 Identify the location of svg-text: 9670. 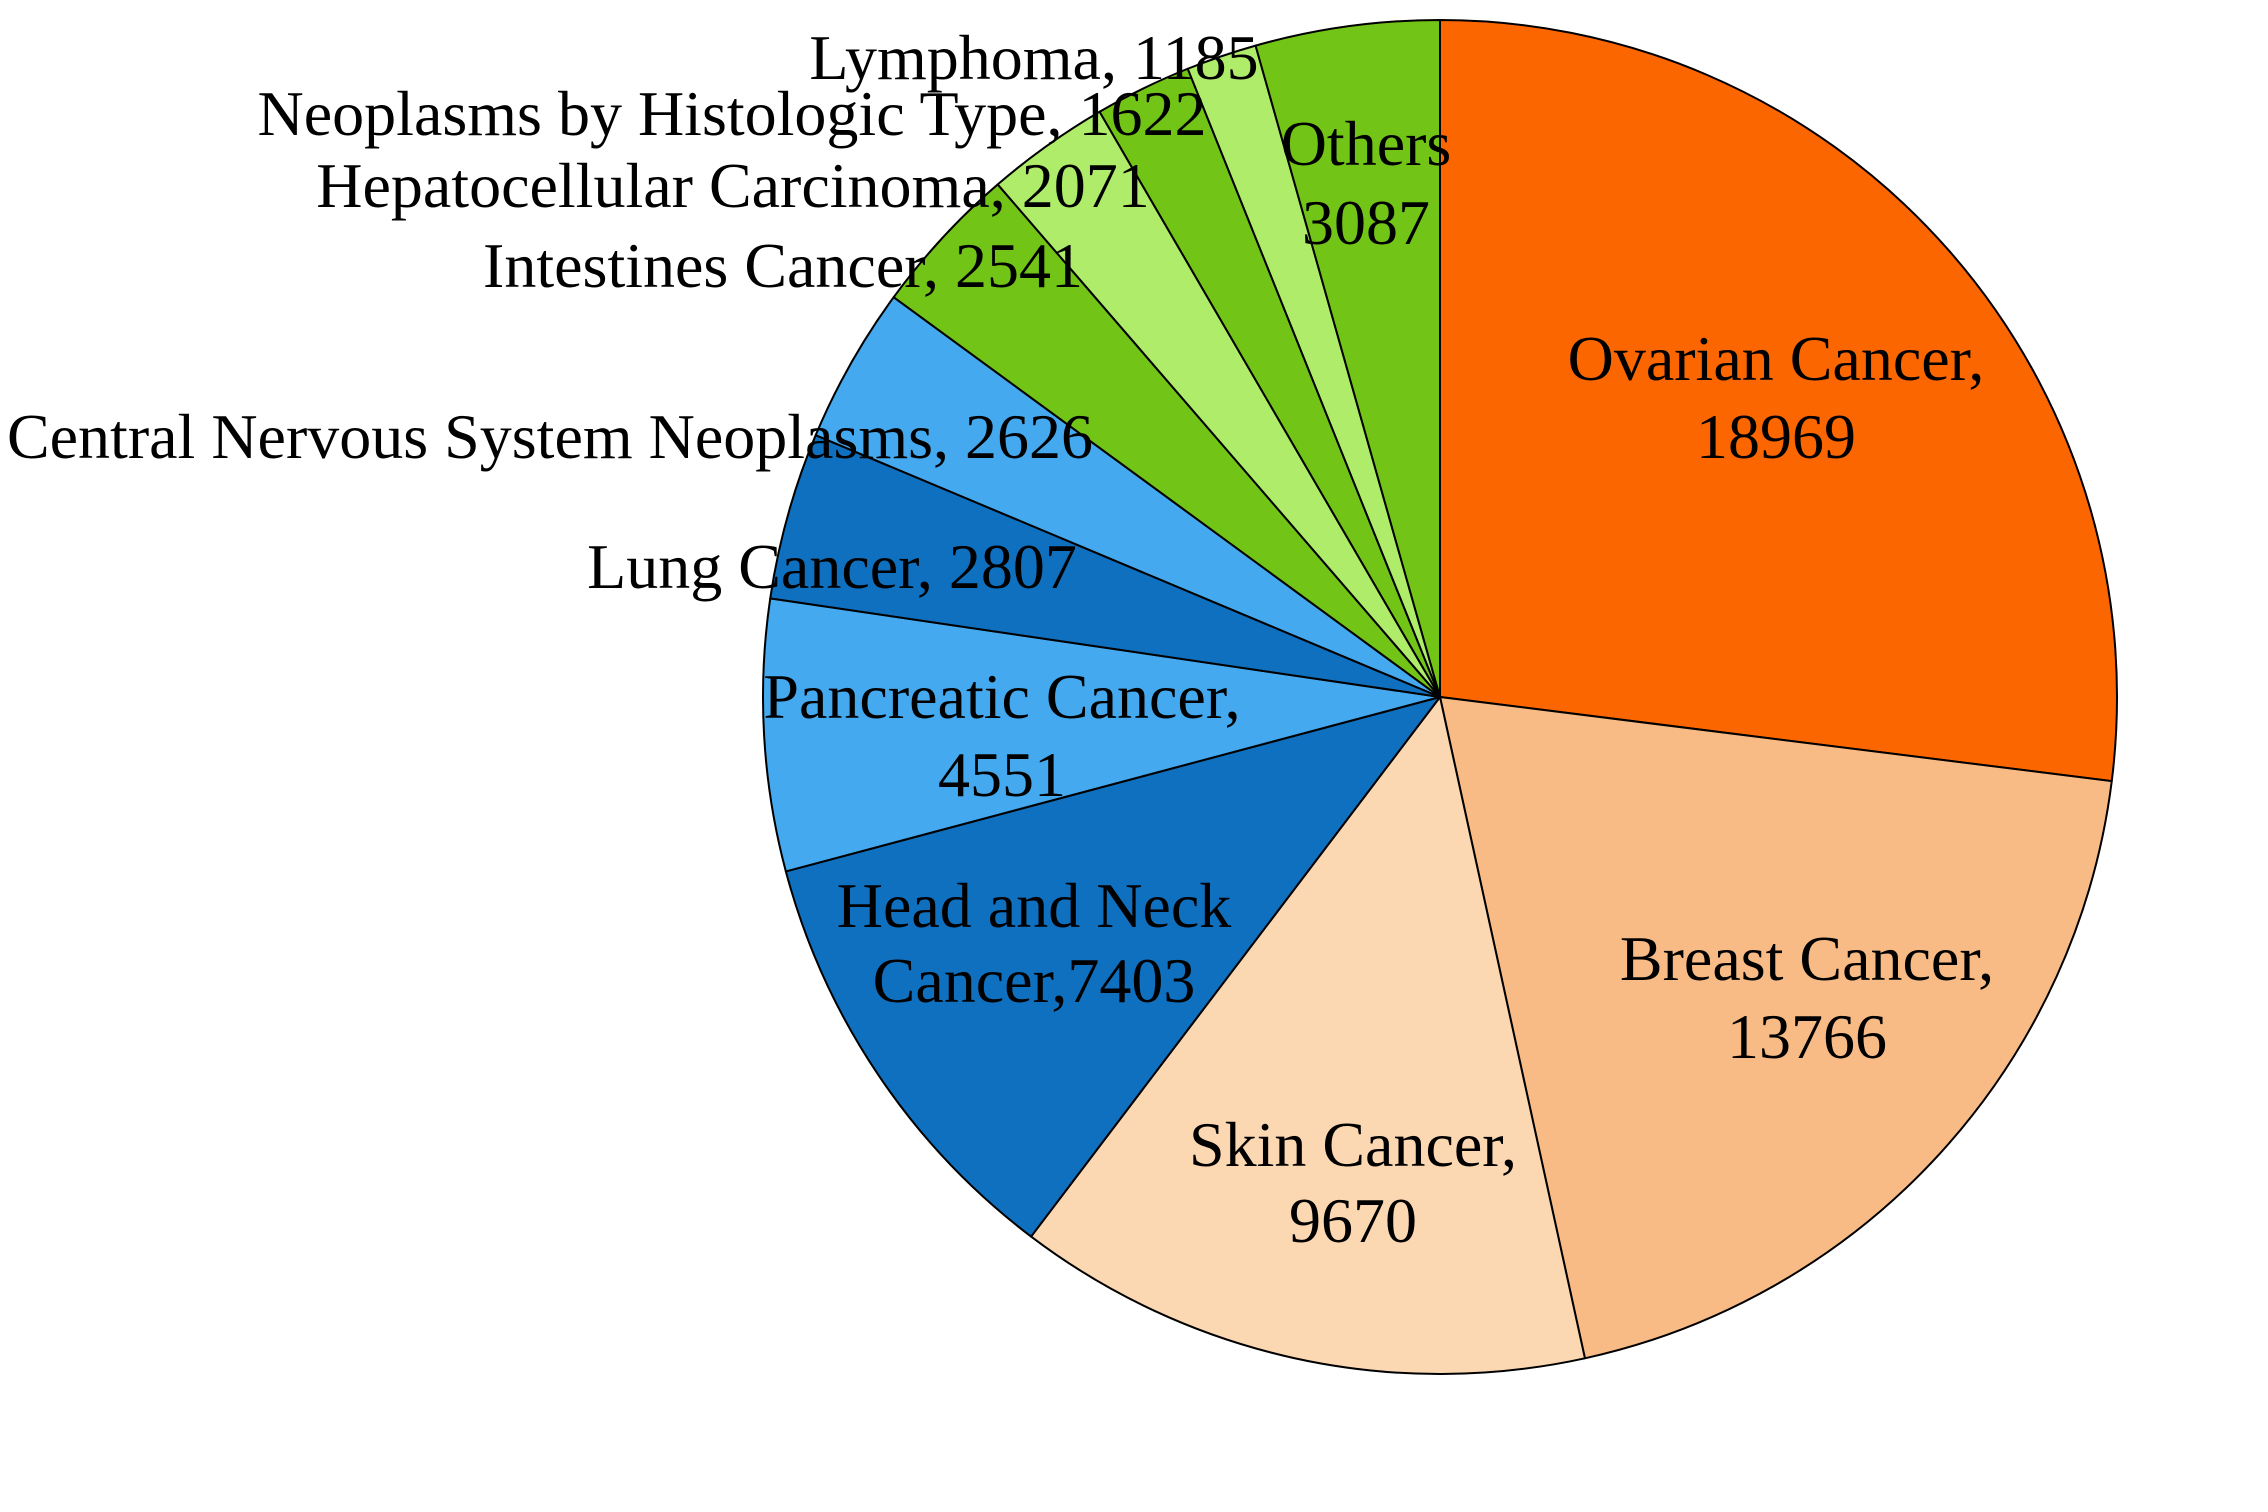
(1353, 1220).